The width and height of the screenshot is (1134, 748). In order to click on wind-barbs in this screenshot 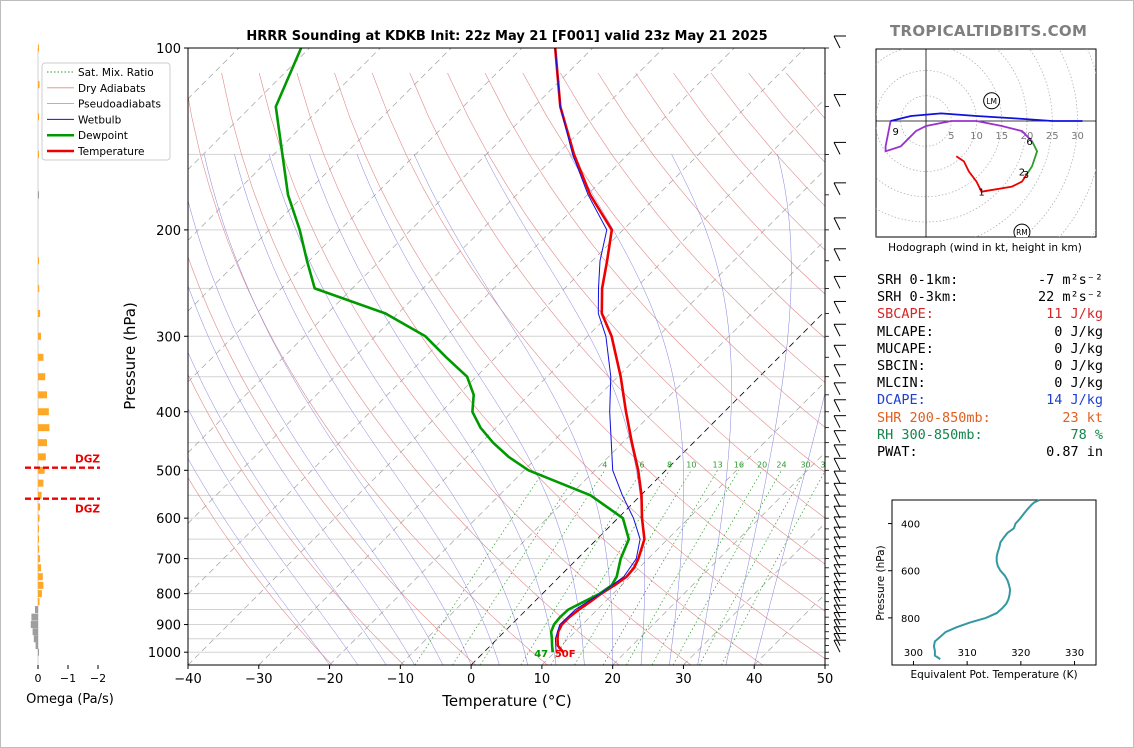, I will do `click(839, 344)`.